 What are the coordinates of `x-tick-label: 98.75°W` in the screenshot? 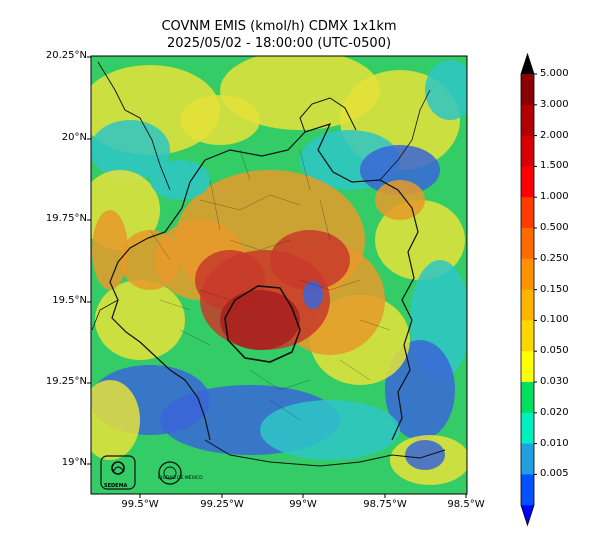 It's located at (385, 504).